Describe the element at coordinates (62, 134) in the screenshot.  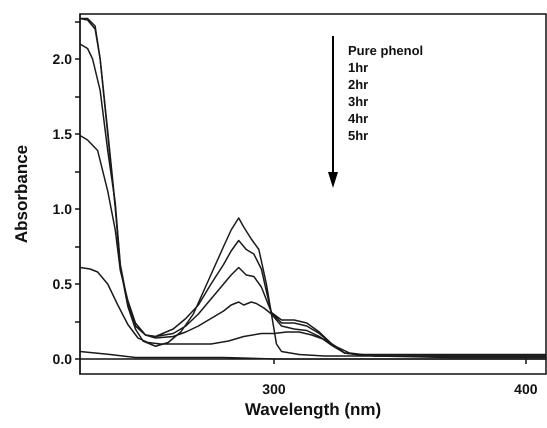
I see `y-tick-label: 1.5` at that location.